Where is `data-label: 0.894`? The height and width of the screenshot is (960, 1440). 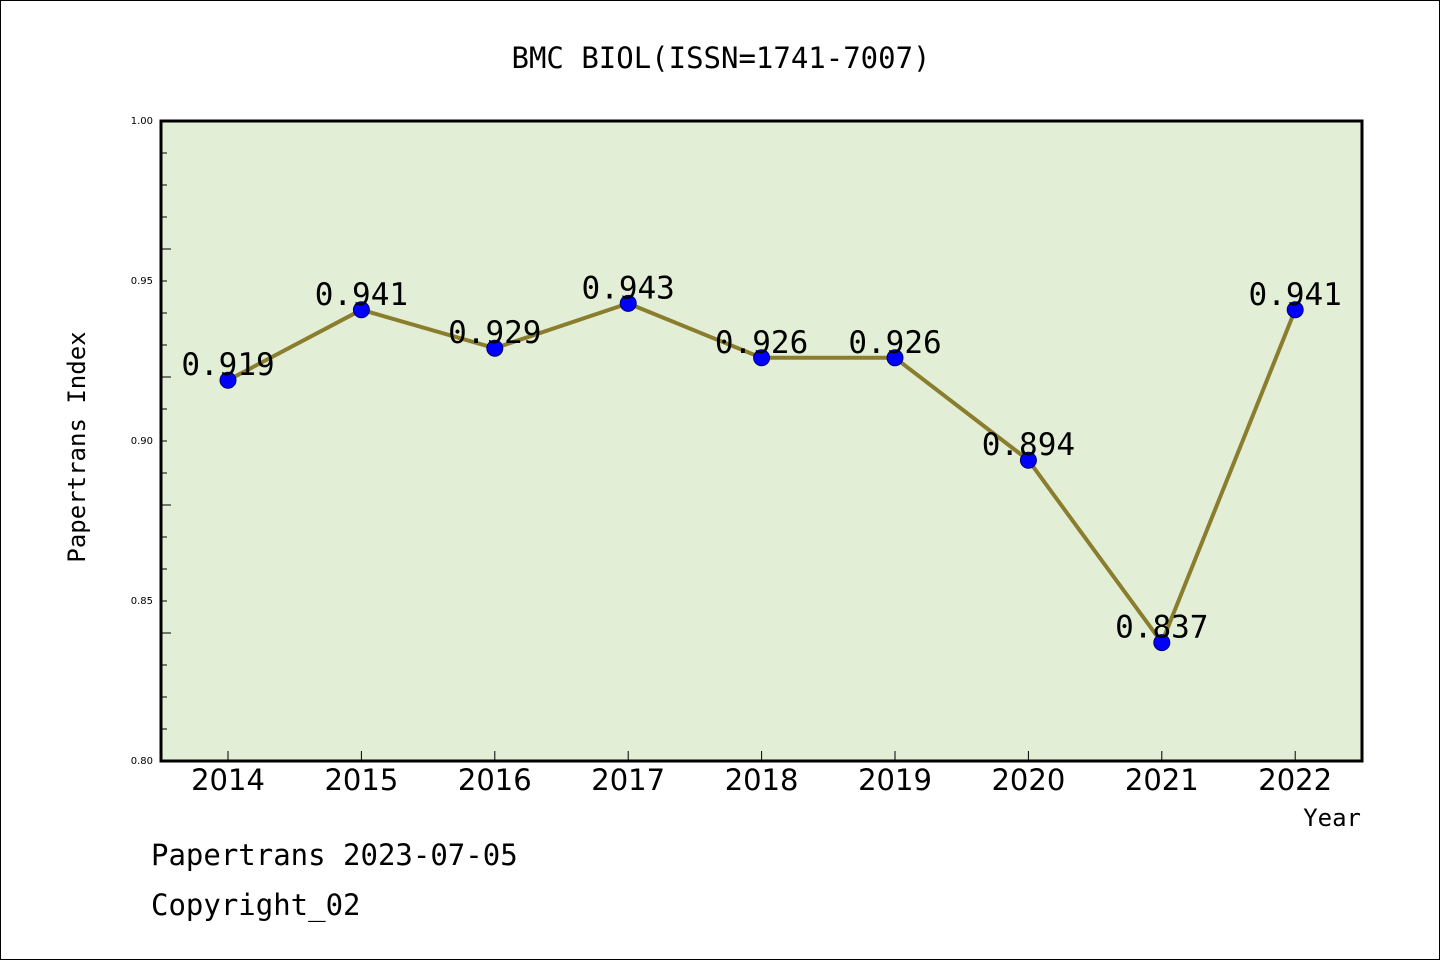
data-label: 0.894 is located at coordinates (1028, 445).